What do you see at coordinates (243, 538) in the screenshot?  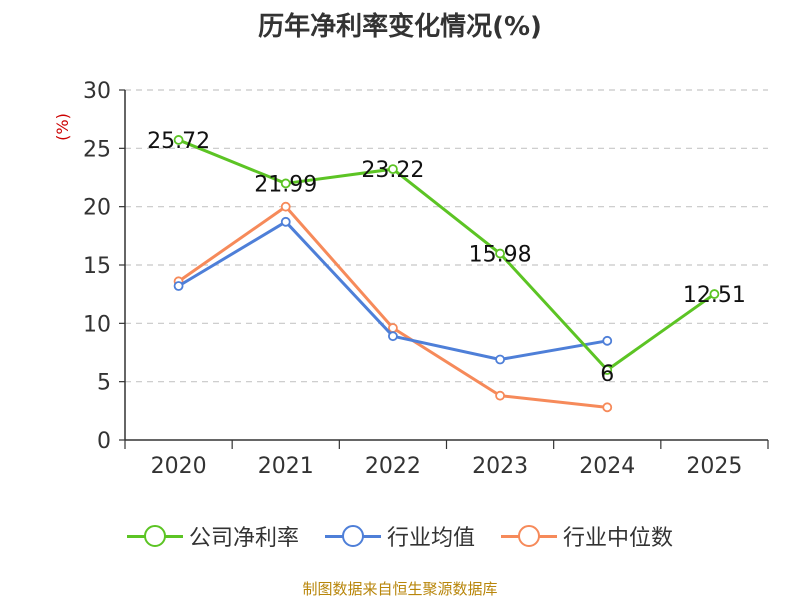 I see `legend-label: 公司净利率` at bounding box center [243, 538].